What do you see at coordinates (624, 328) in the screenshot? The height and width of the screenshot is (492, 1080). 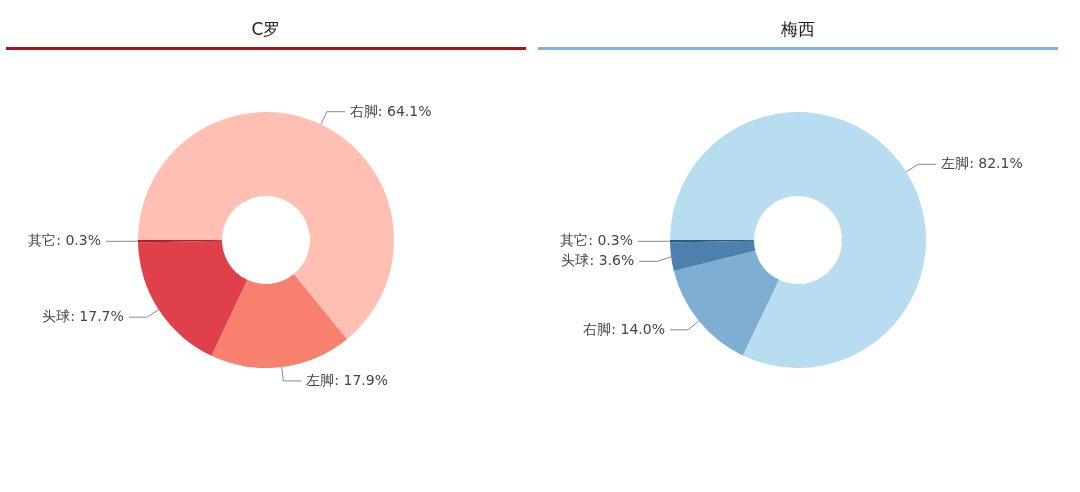 I see `slice-label: 右脚: 14.0%` at bounding box center [624, 328].